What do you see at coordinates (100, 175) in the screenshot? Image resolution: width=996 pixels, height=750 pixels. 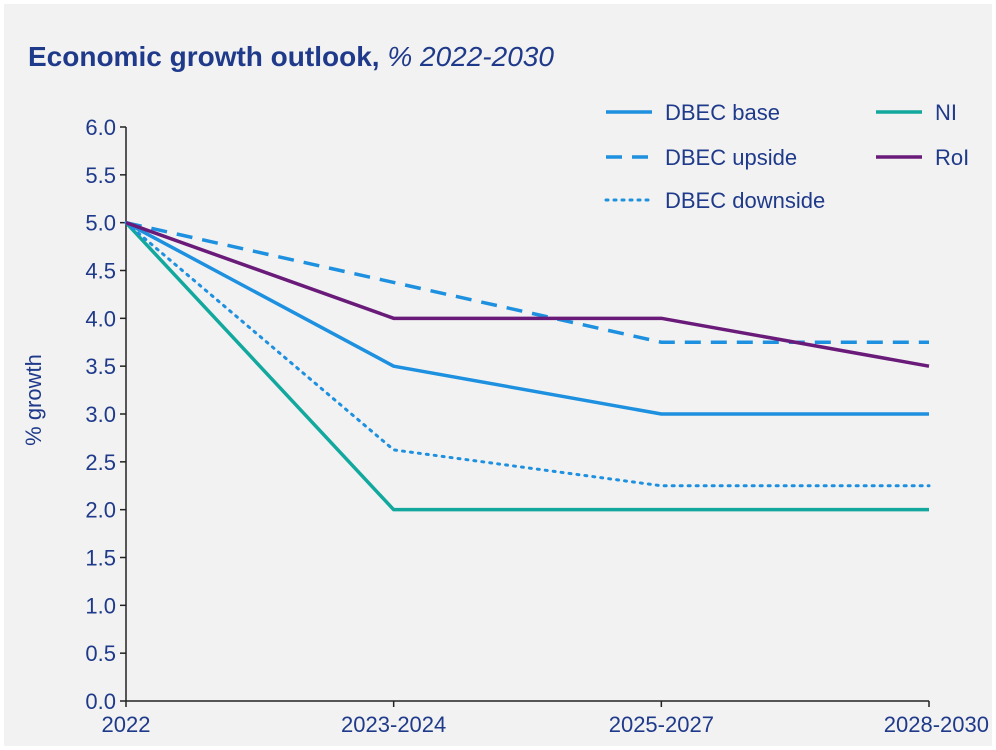 I see `y-tick-label: 5.5` at bounding box center [100, 175].